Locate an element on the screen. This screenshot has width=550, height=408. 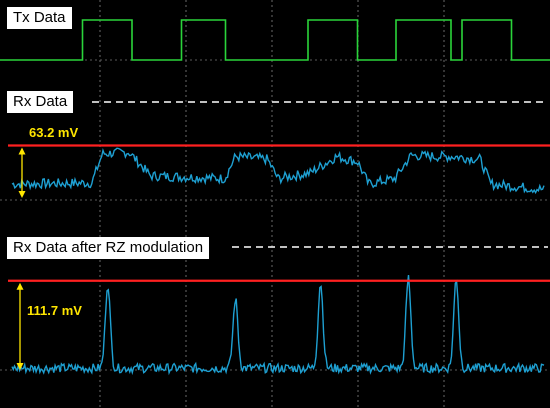
rz-amplitude-label: 111.7 mV is located at coordinates (54, 310).